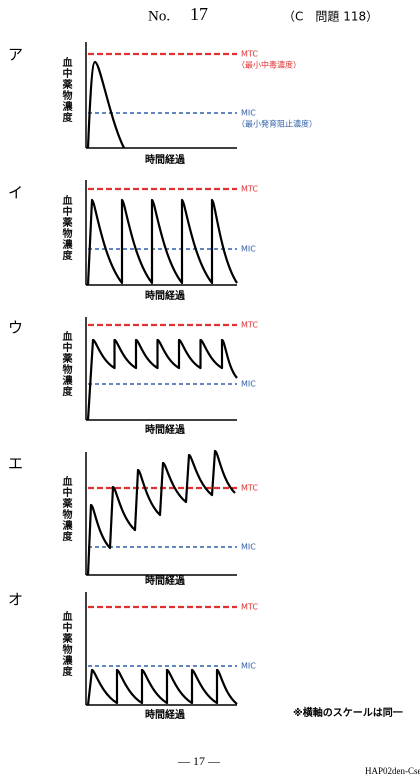 The width and height of the screenshot is (420, 776). Describe the element at coordinates (15, 193) in the screenshot. I see `panel-label: イ` at that location.